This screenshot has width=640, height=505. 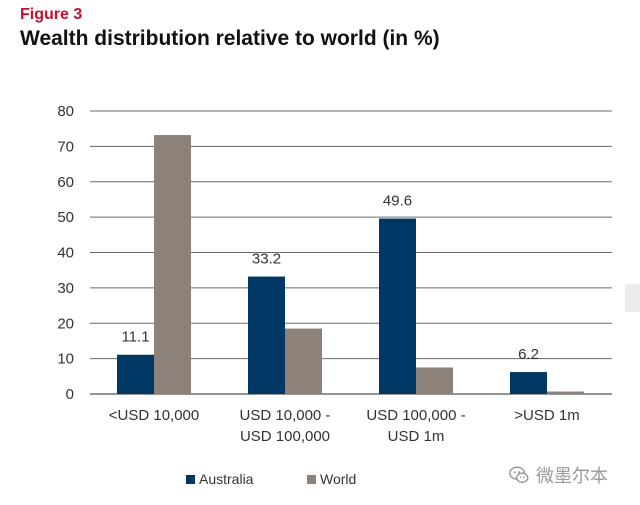 What do you see at coordinates (415, 415) in the screenshot?
I see `x-category-label: USD 100,000 -` at bounding box center [415, 415].